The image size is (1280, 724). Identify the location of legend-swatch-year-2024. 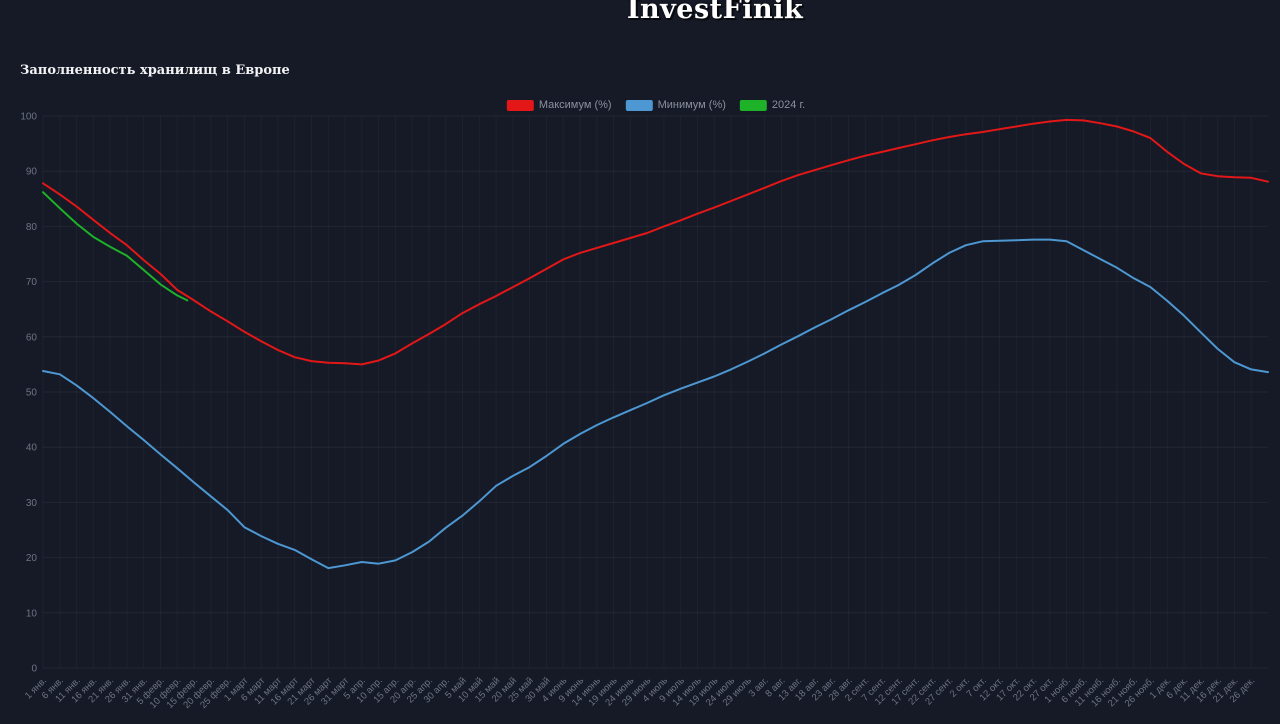
(753, 105).